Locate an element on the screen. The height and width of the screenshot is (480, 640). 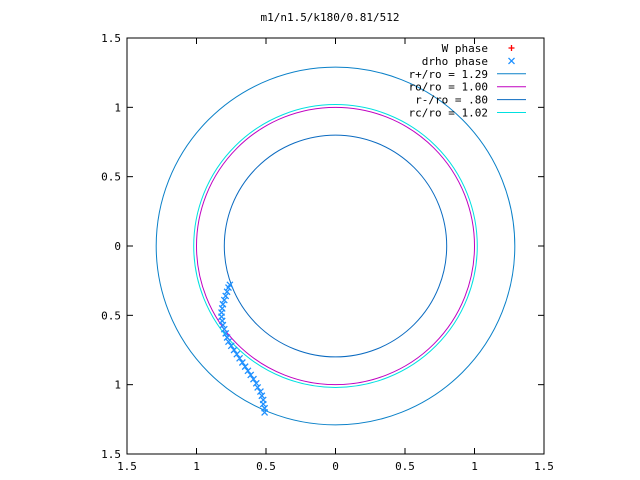
x-tick-label: 0 is located at coordinates (335, 466).